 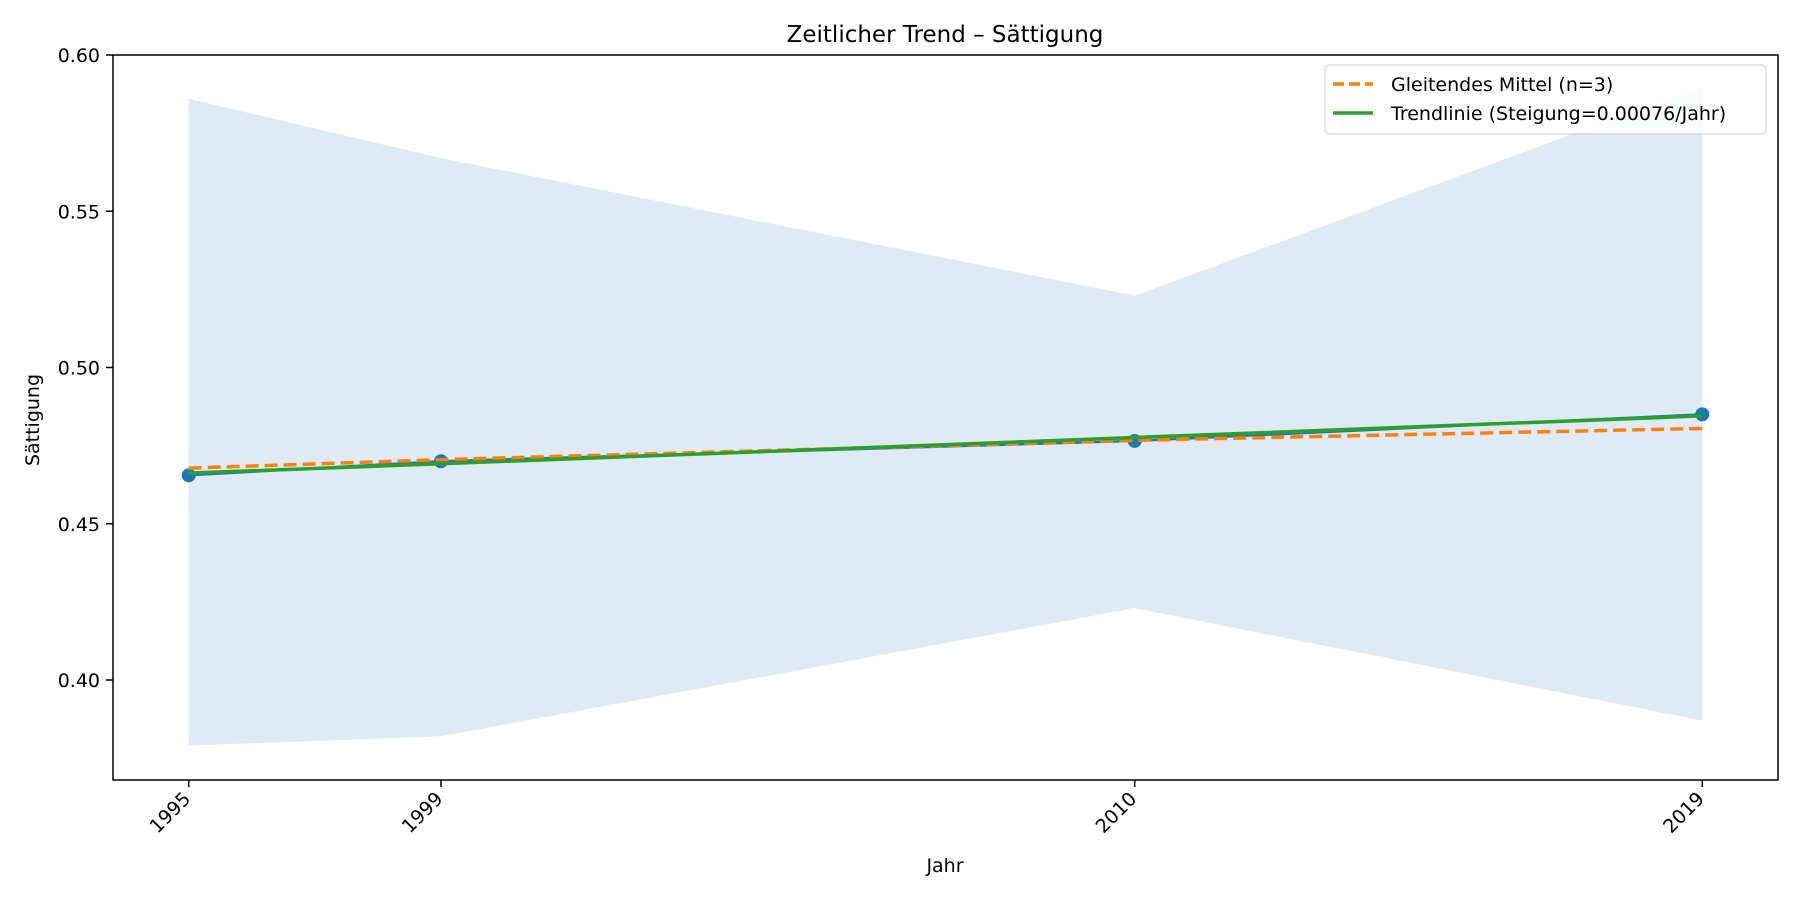 I want to click on legend-label-moving-average: Gleitendes Mittel (n=3), so click(x=1502, y=85).